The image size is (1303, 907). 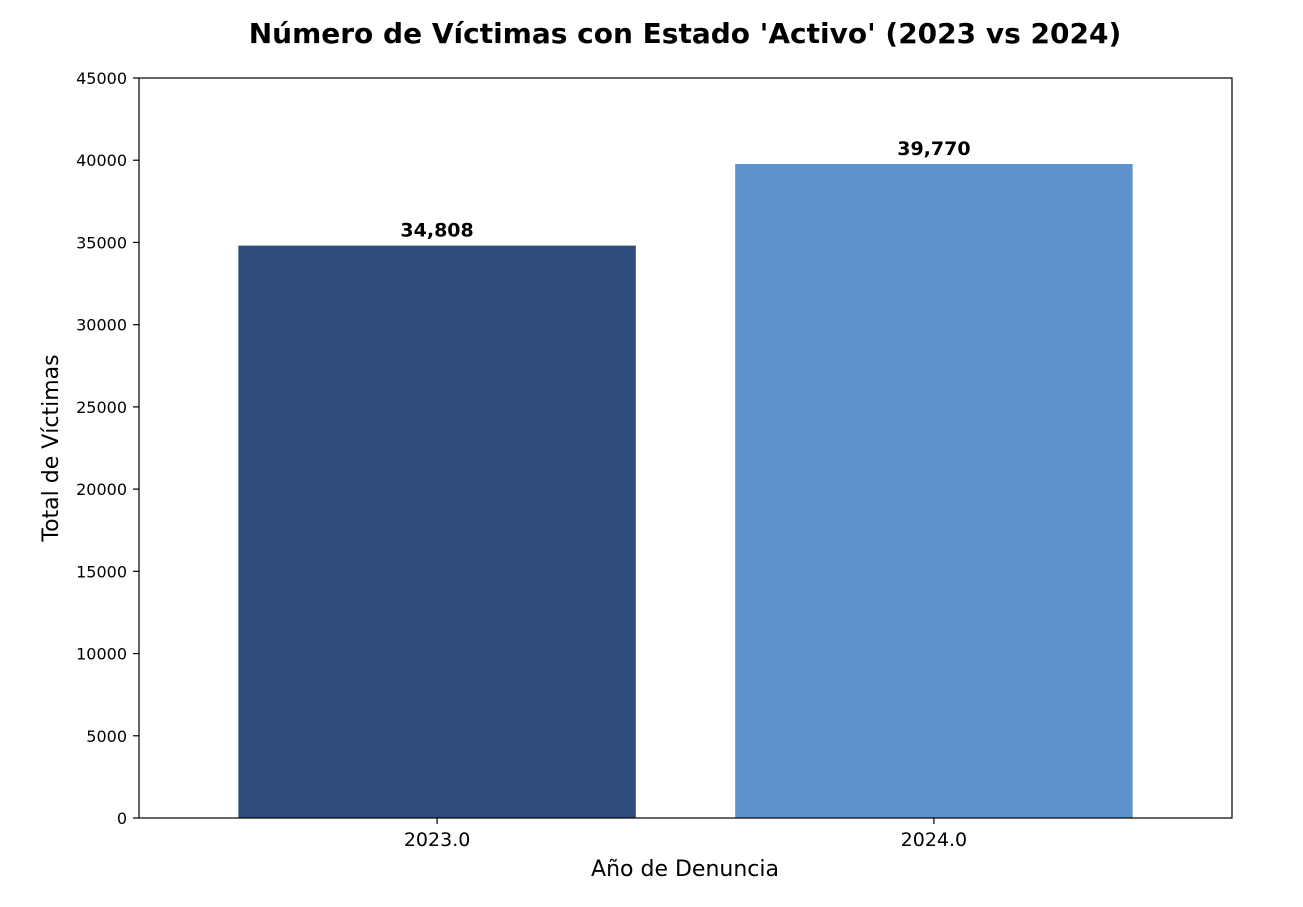 I want to click on x-axis-label: Año de Denuncia, so click(x=685, y=869).